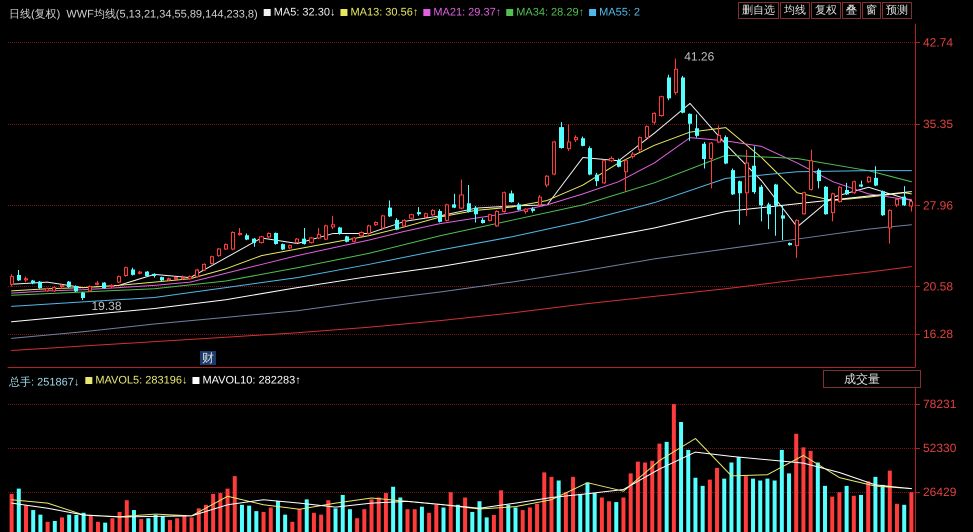 This screenshot has width=973, height=532. I want to click on chart-title: 总手: 251867↓, so click(44, 382).